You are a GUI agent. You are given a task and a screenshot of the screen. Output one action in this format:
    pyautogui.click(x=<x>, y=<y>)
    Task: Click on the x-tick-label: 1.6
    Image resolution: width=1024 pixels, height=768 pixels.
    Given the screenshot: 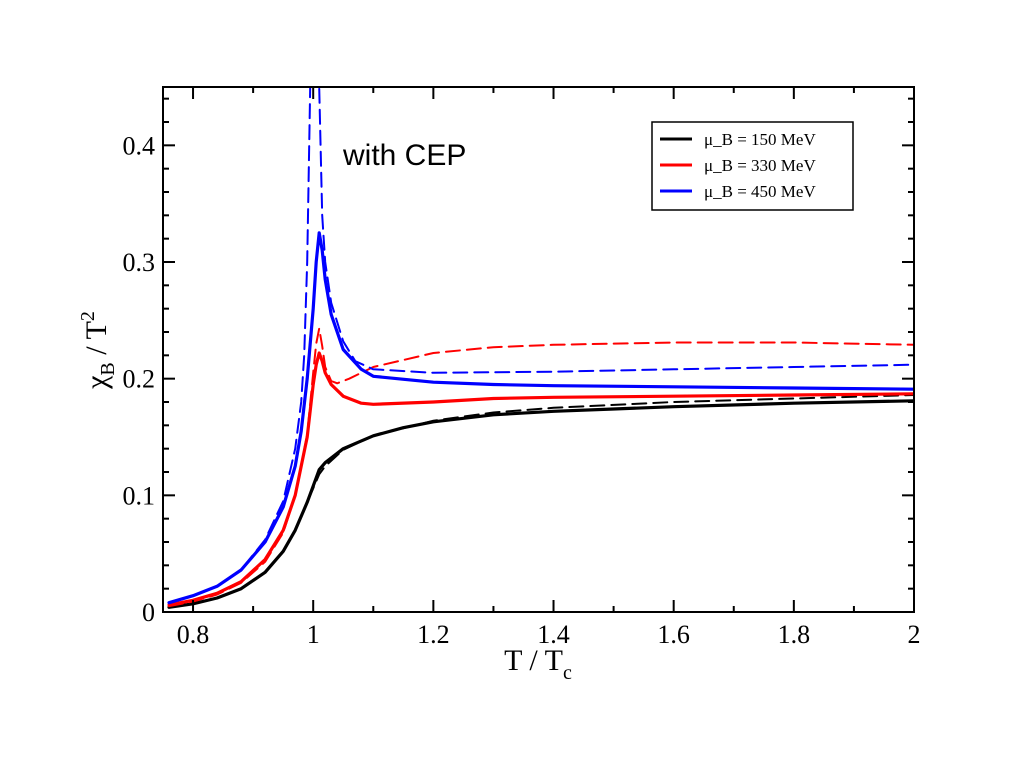 What is the action you would take?
    pyautogui.click(x=673, y=634)
    